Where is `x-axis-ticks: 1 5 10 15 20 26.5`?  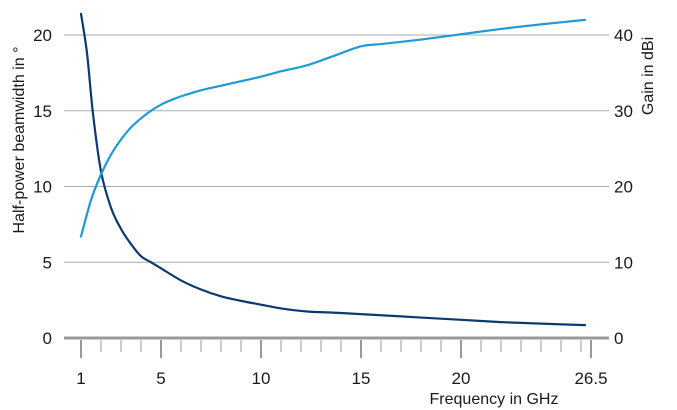
x-axis-ticks: 1 5 10 15 20 26.5 is located at coordinates (342, 364).